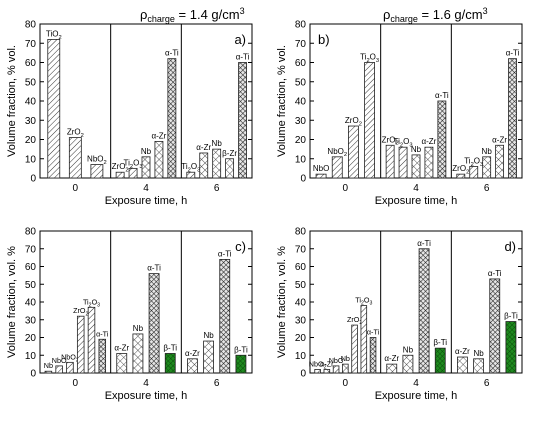  What do you see at coordinates (192, 15) in the screenshot?
I see `header-left: ρcharge = 1.4 g/cm3` at bounding box center [192, 15].